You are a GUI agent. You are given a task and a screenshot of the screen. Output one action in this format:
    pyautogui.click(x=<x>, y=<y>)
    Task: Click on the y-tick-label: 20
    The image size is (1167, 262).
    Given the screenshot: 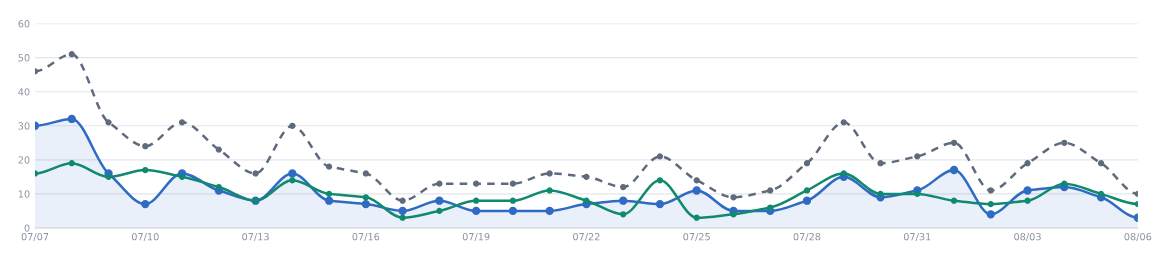 What is the action you would take?
    pyautogui.click(x=24, y=160)
    